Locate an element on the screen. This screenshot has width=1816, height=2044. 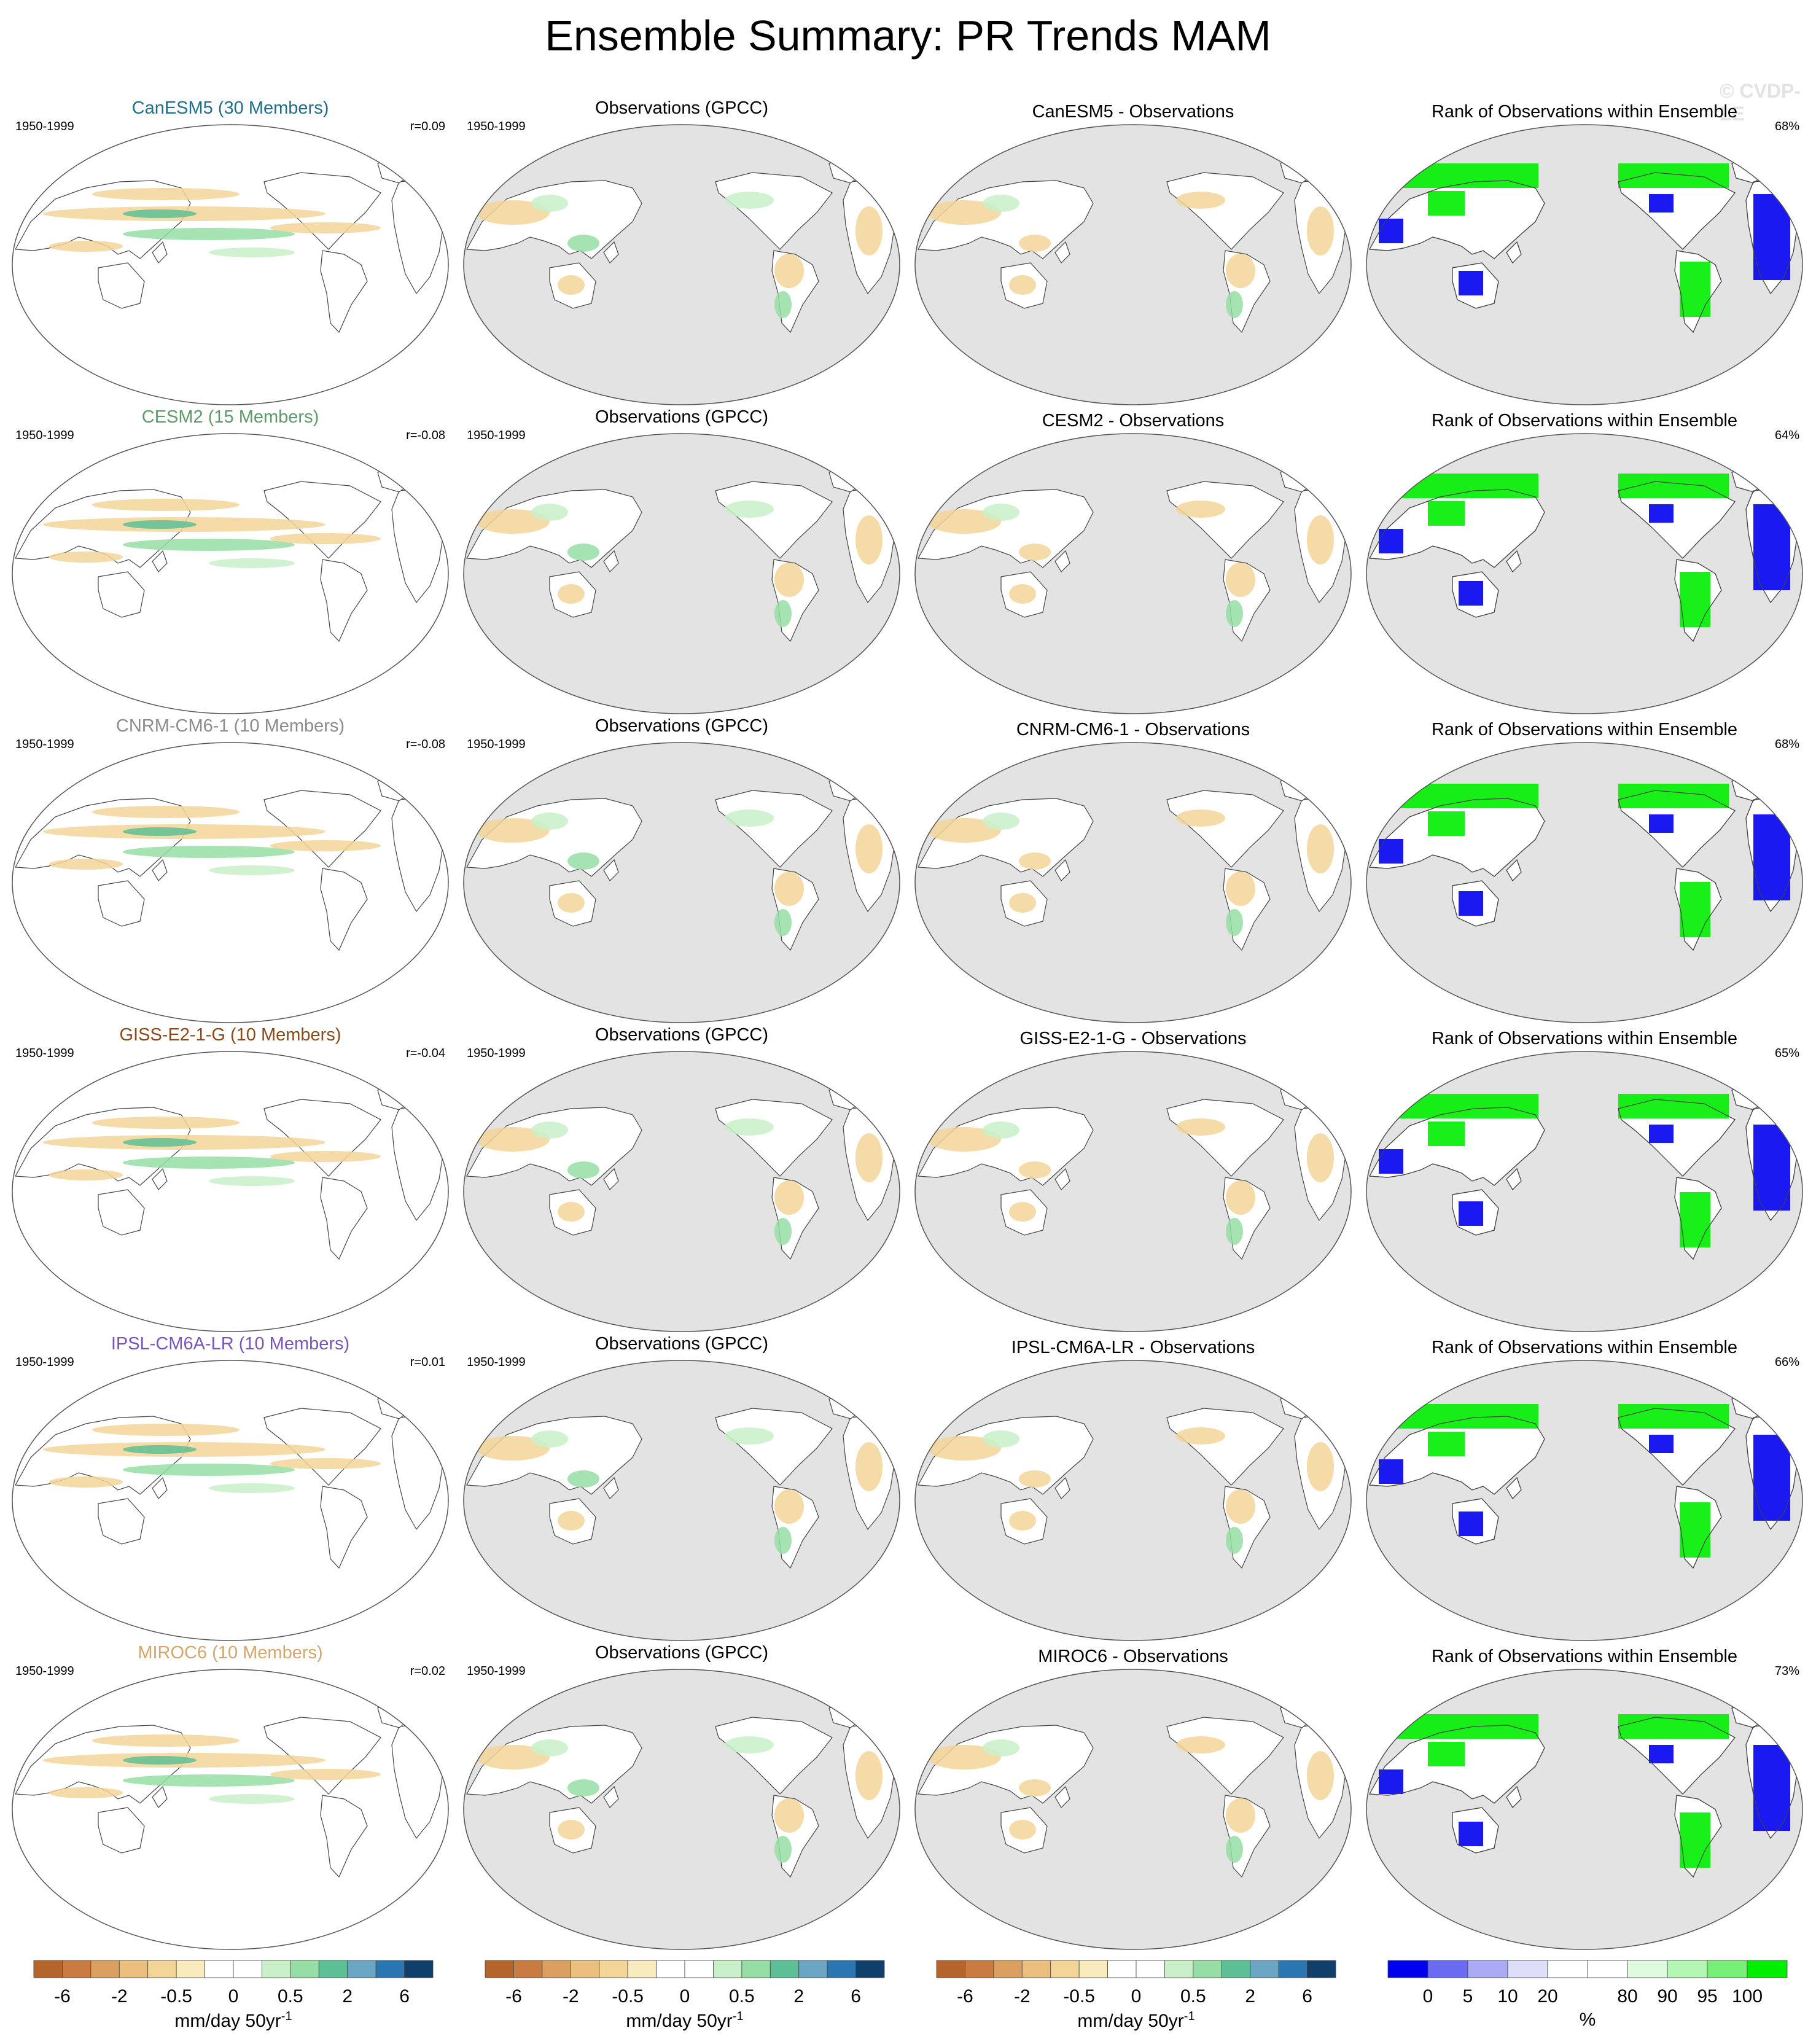
map-panel-obs: Observations (GPCC) 1950-1999 is located at coordinates (682, 1796).